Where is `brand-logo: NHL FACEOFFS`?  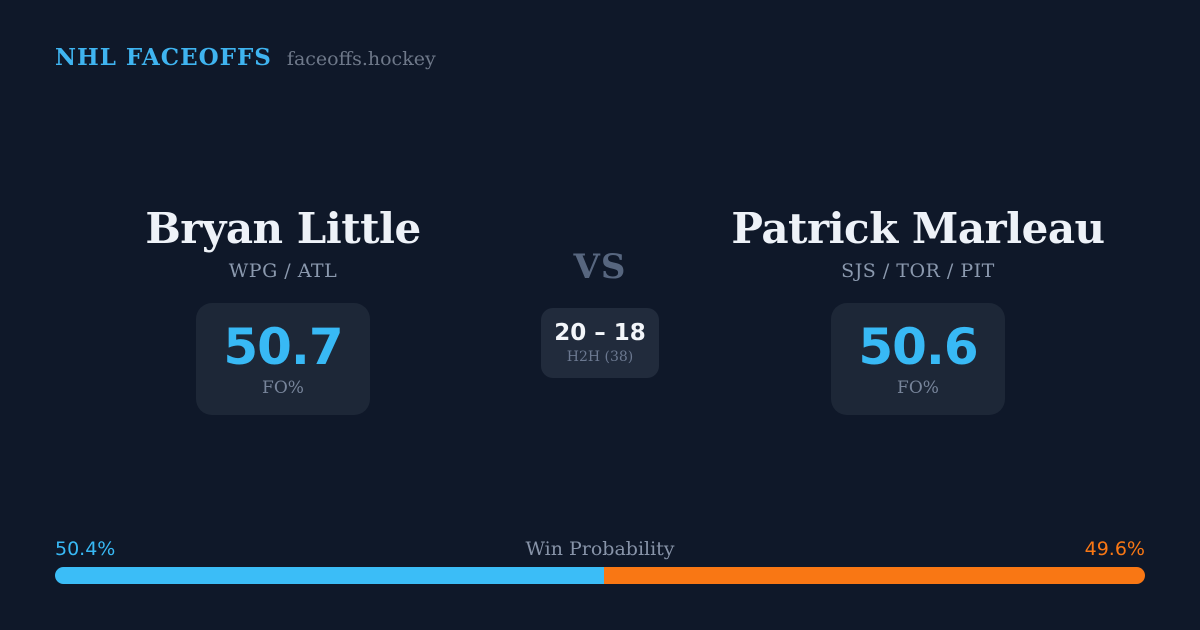 brand-logo: NHL FACEOFFS is located at coordinates (163, 57).